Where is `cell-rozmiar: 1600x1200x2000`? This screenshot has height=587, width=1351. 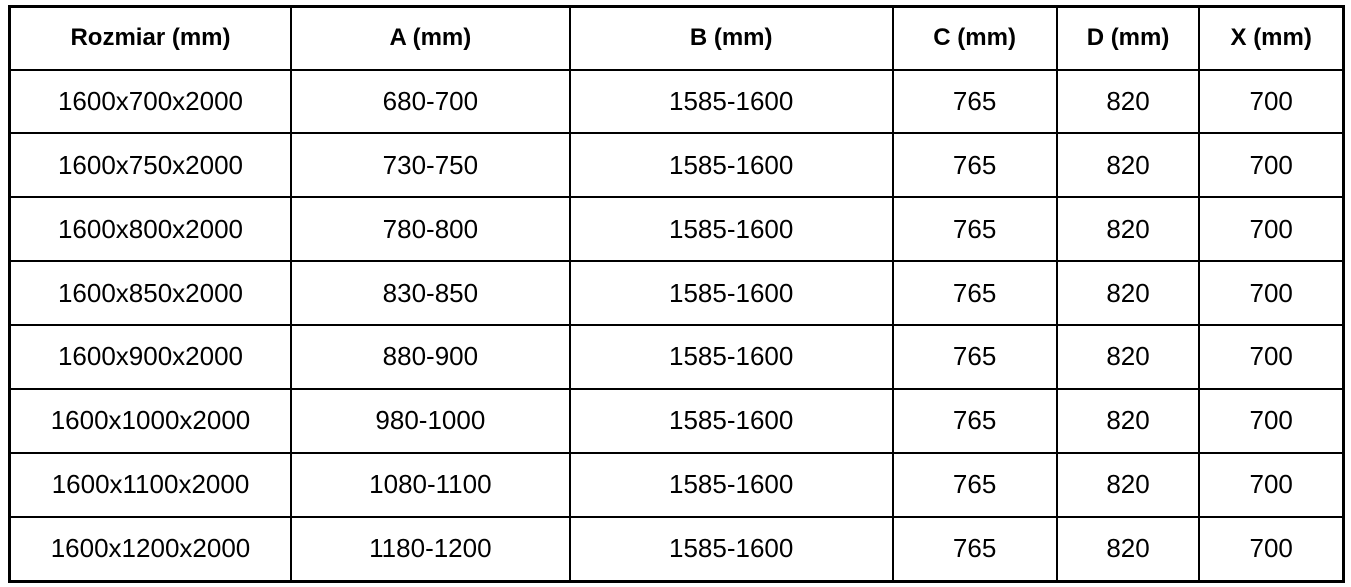
cell-rozmiar: 1600x1200x2000 is located at coordinates (150, 549).